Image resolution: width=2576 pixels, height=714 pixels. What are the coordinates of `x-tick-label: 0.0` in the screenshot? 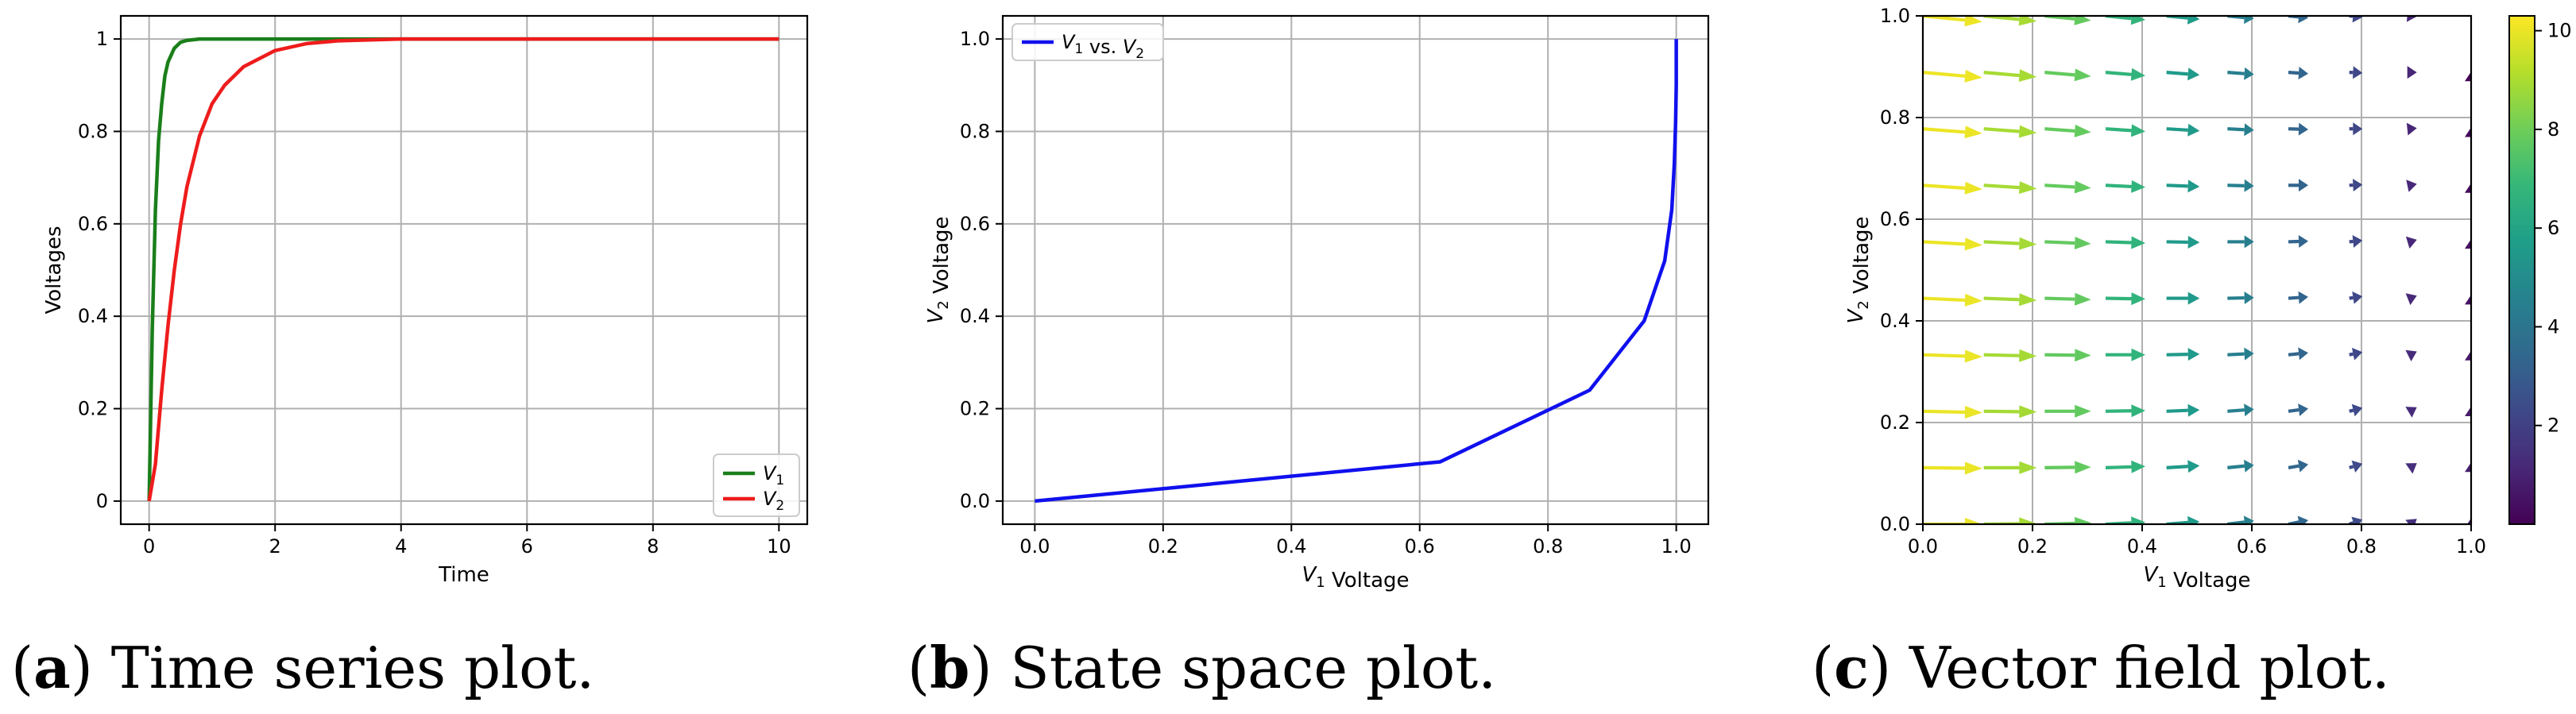 It's located at (1923, 546).